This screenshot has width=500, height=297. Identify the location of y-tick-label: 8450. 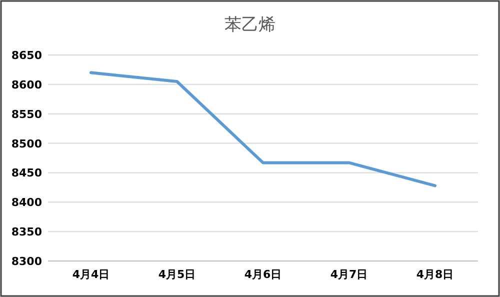
(26, 173).